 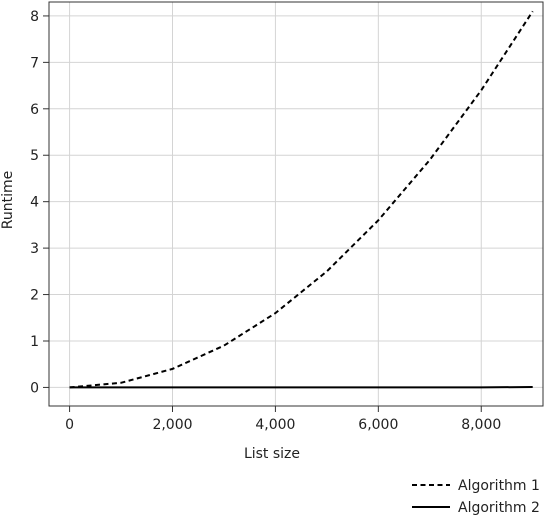 What do you see at coordinates (39, 202) in the screenshot?
I see `y-axis: 0 1 2 3 4 5 6 7 8` at bounding box center [39, 202].